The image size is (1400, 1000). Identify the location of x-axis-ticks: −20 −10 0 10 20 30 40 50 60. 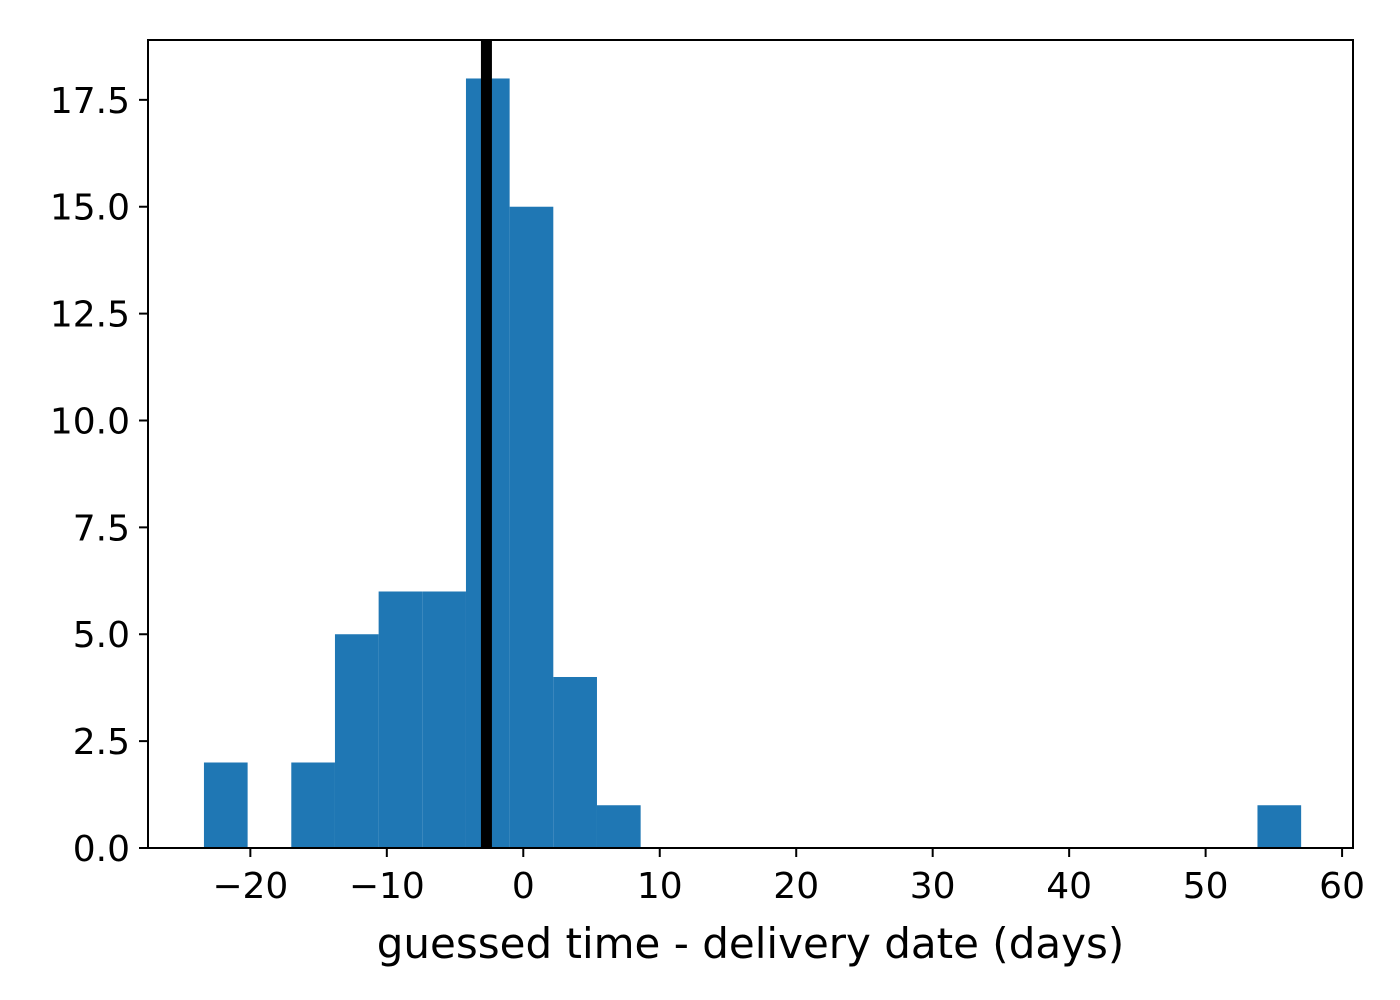
(788, 877).